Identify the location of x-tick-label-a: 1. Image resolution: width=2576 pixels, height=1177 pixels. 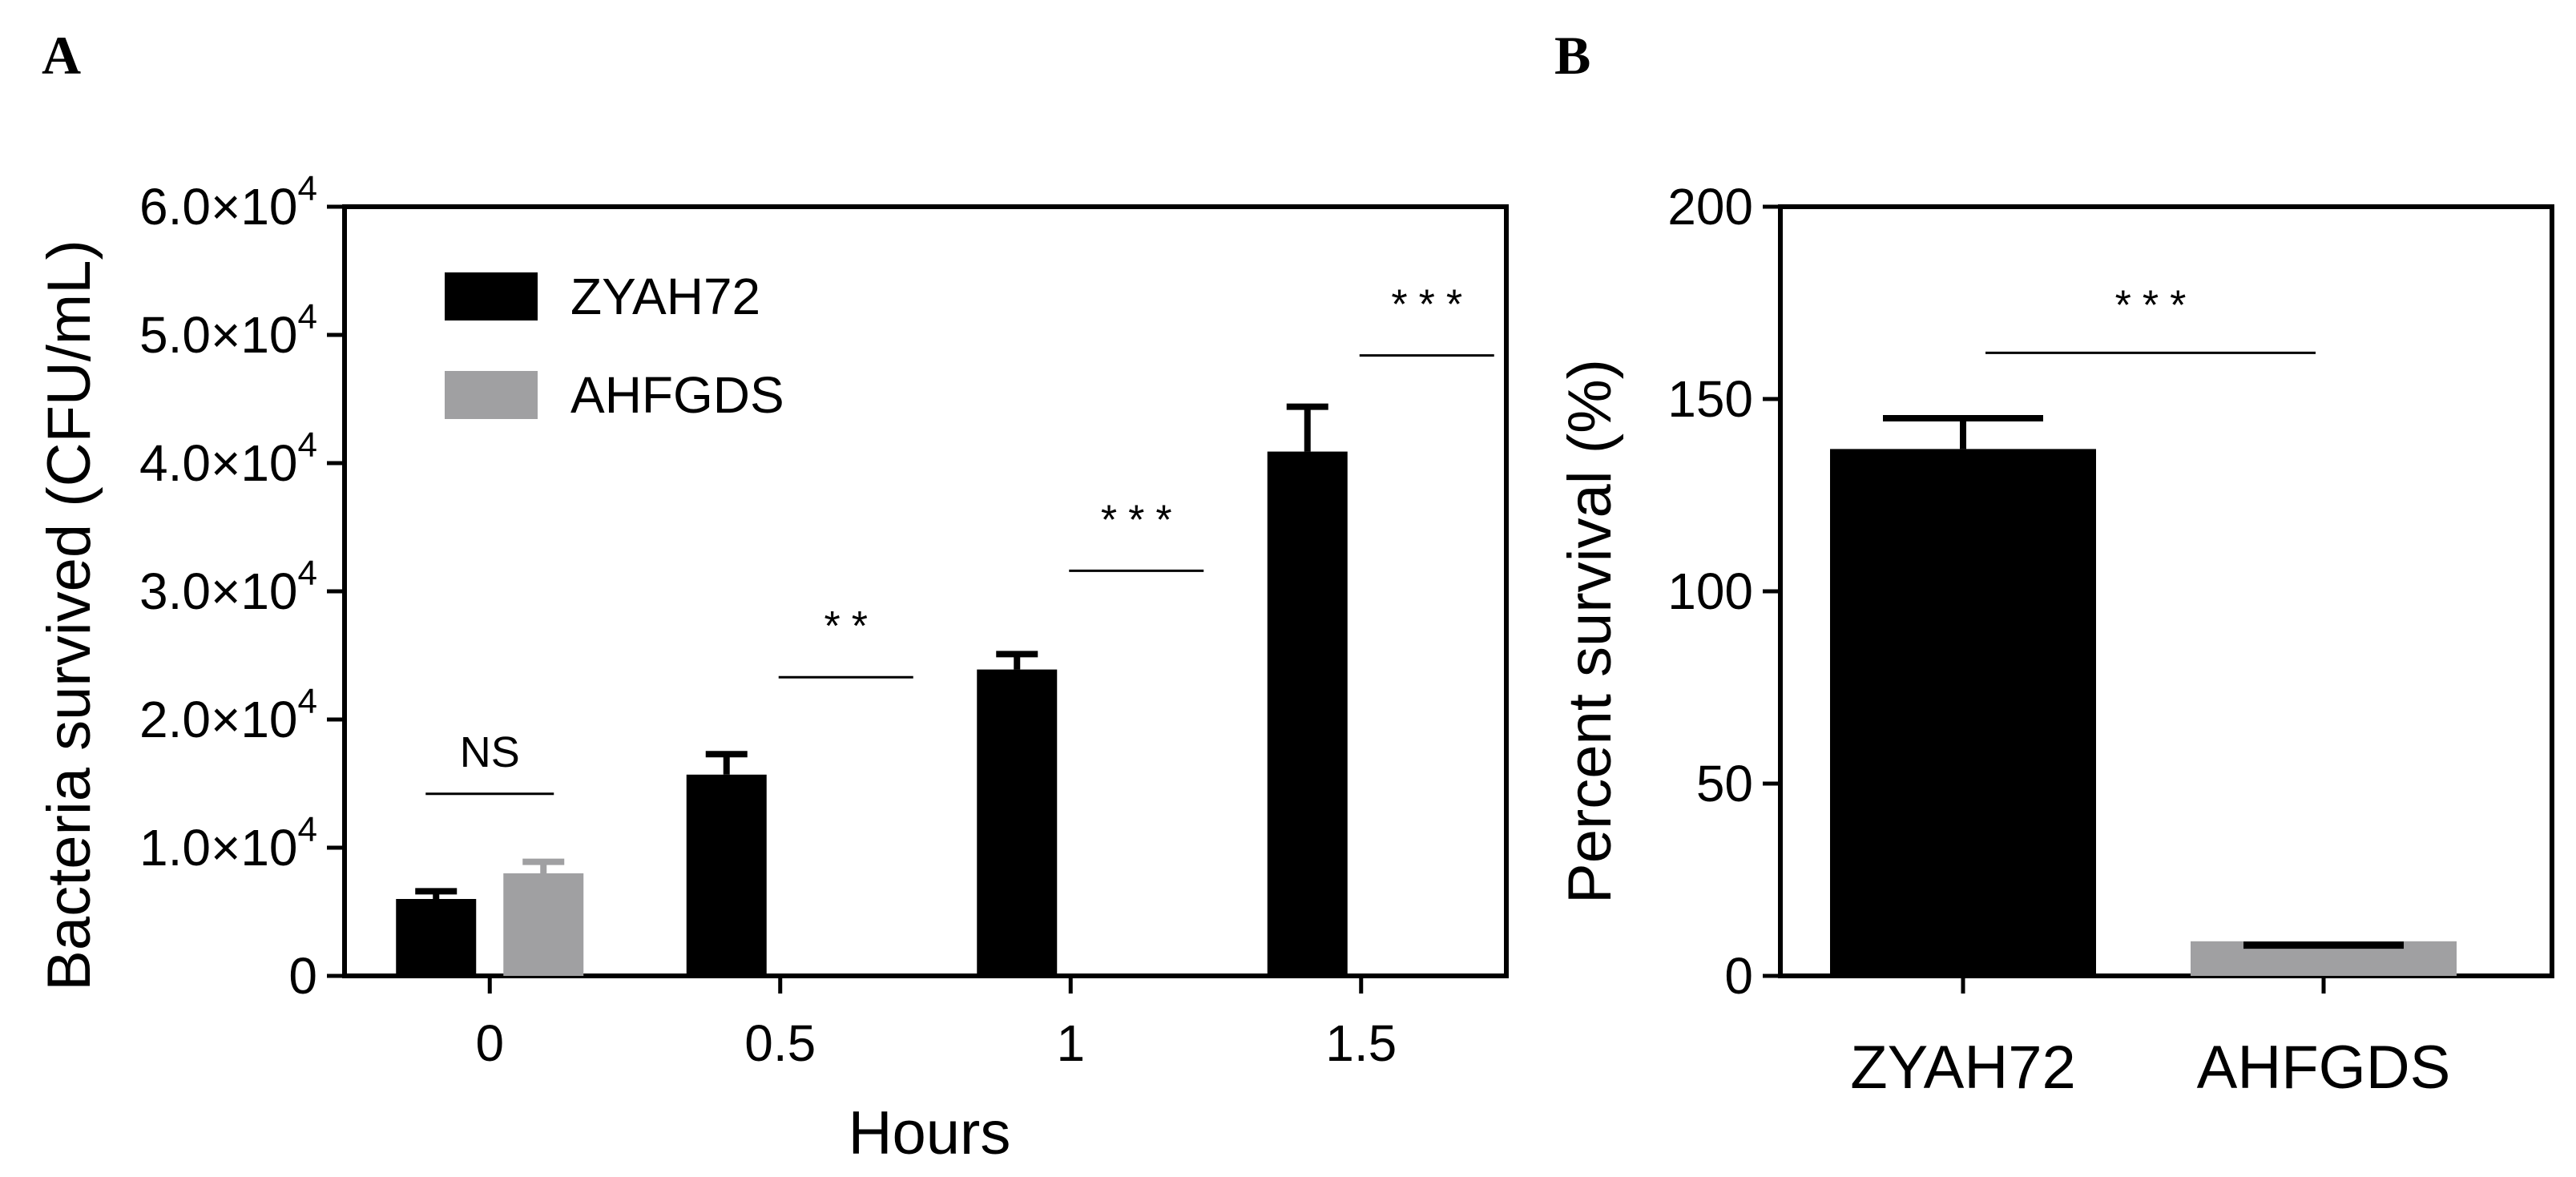
(1070, 1043).